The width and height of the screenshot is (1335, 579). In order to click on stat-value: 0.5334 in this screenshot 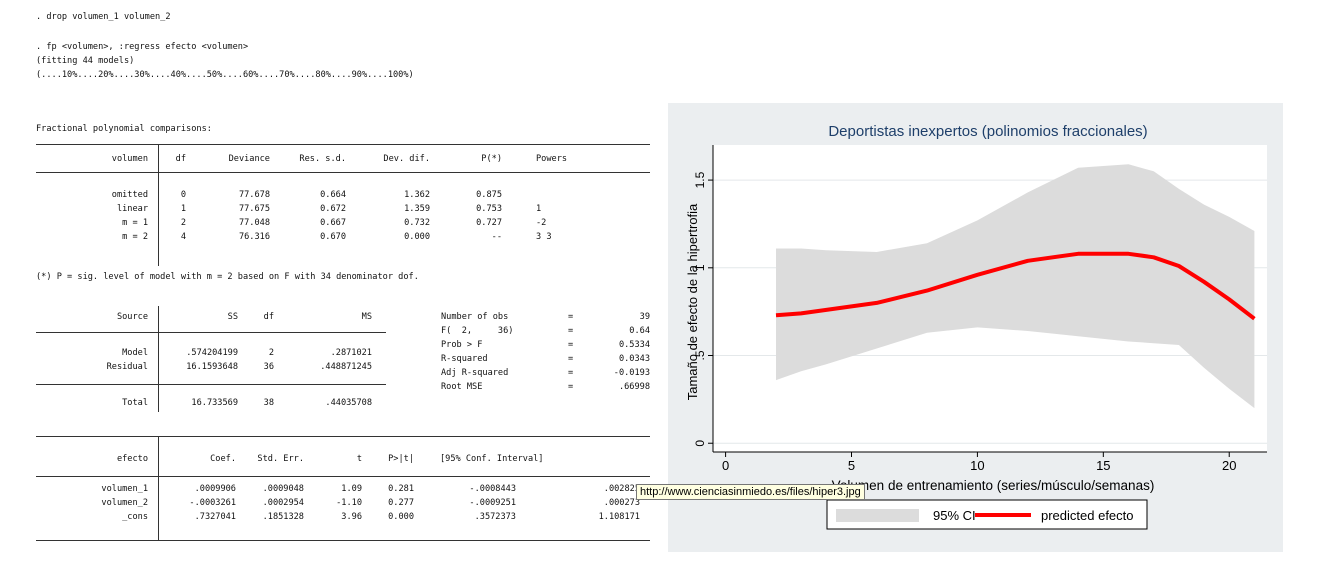, I will do `click(634, 345)`.